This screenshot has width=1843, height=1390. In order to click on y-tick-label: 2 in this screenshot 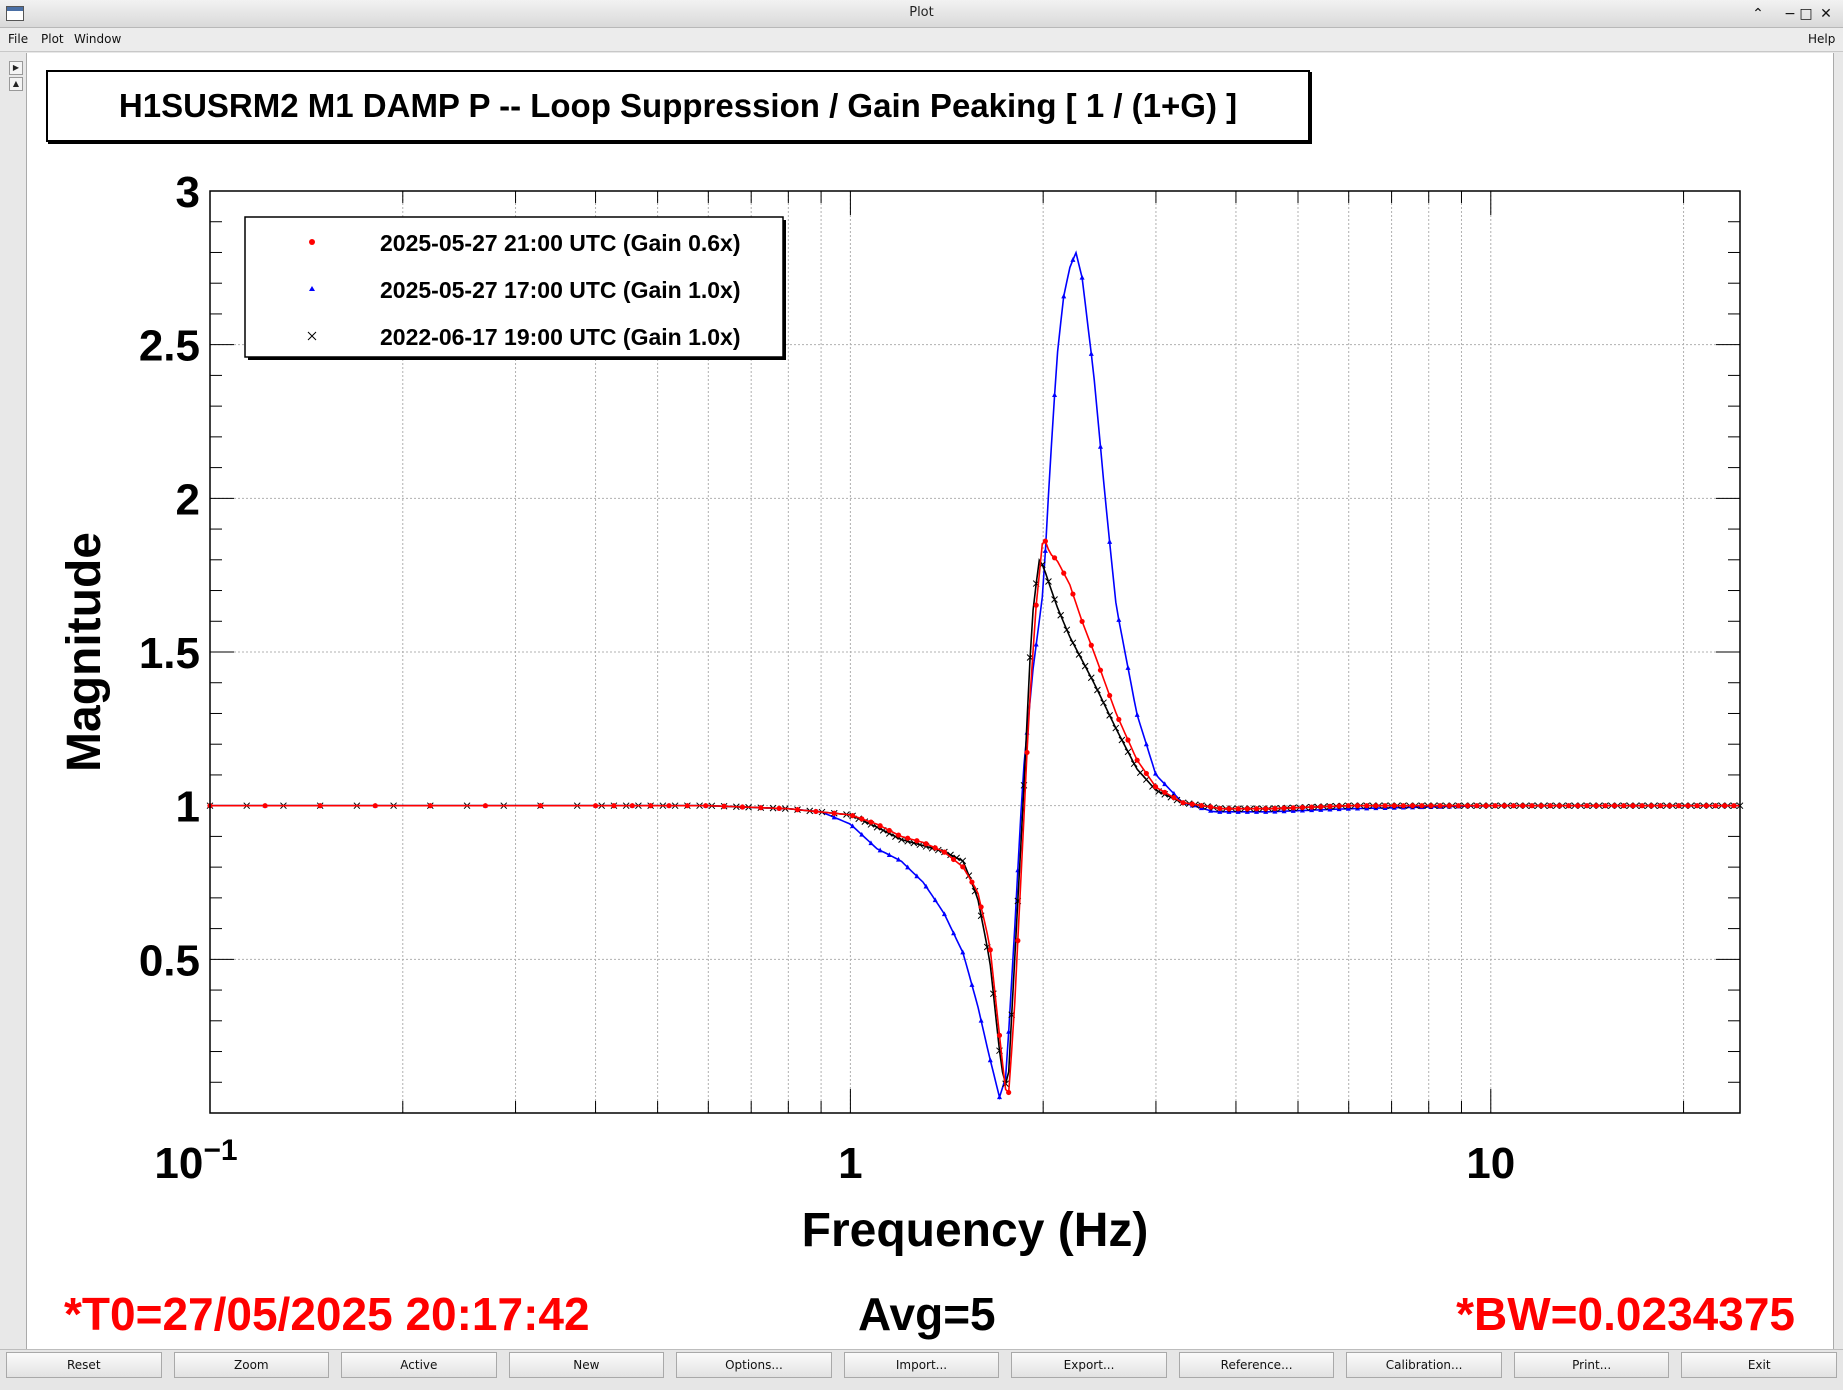, I will do `click(188, 499)`.